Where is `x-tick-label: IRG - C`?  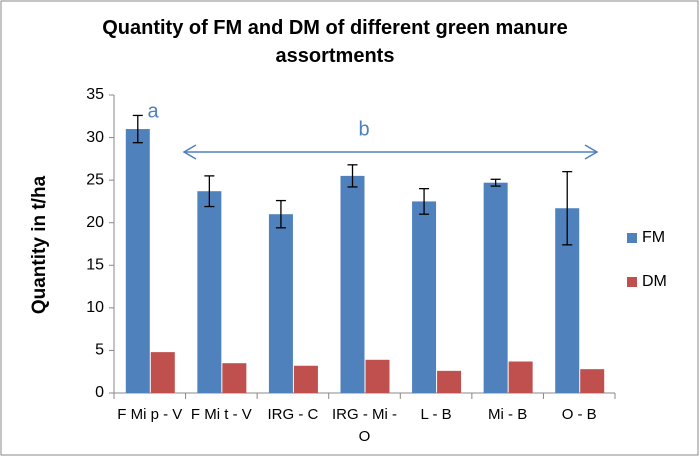 x-tick-label: IRG - C is located at coordinates (293, 414).